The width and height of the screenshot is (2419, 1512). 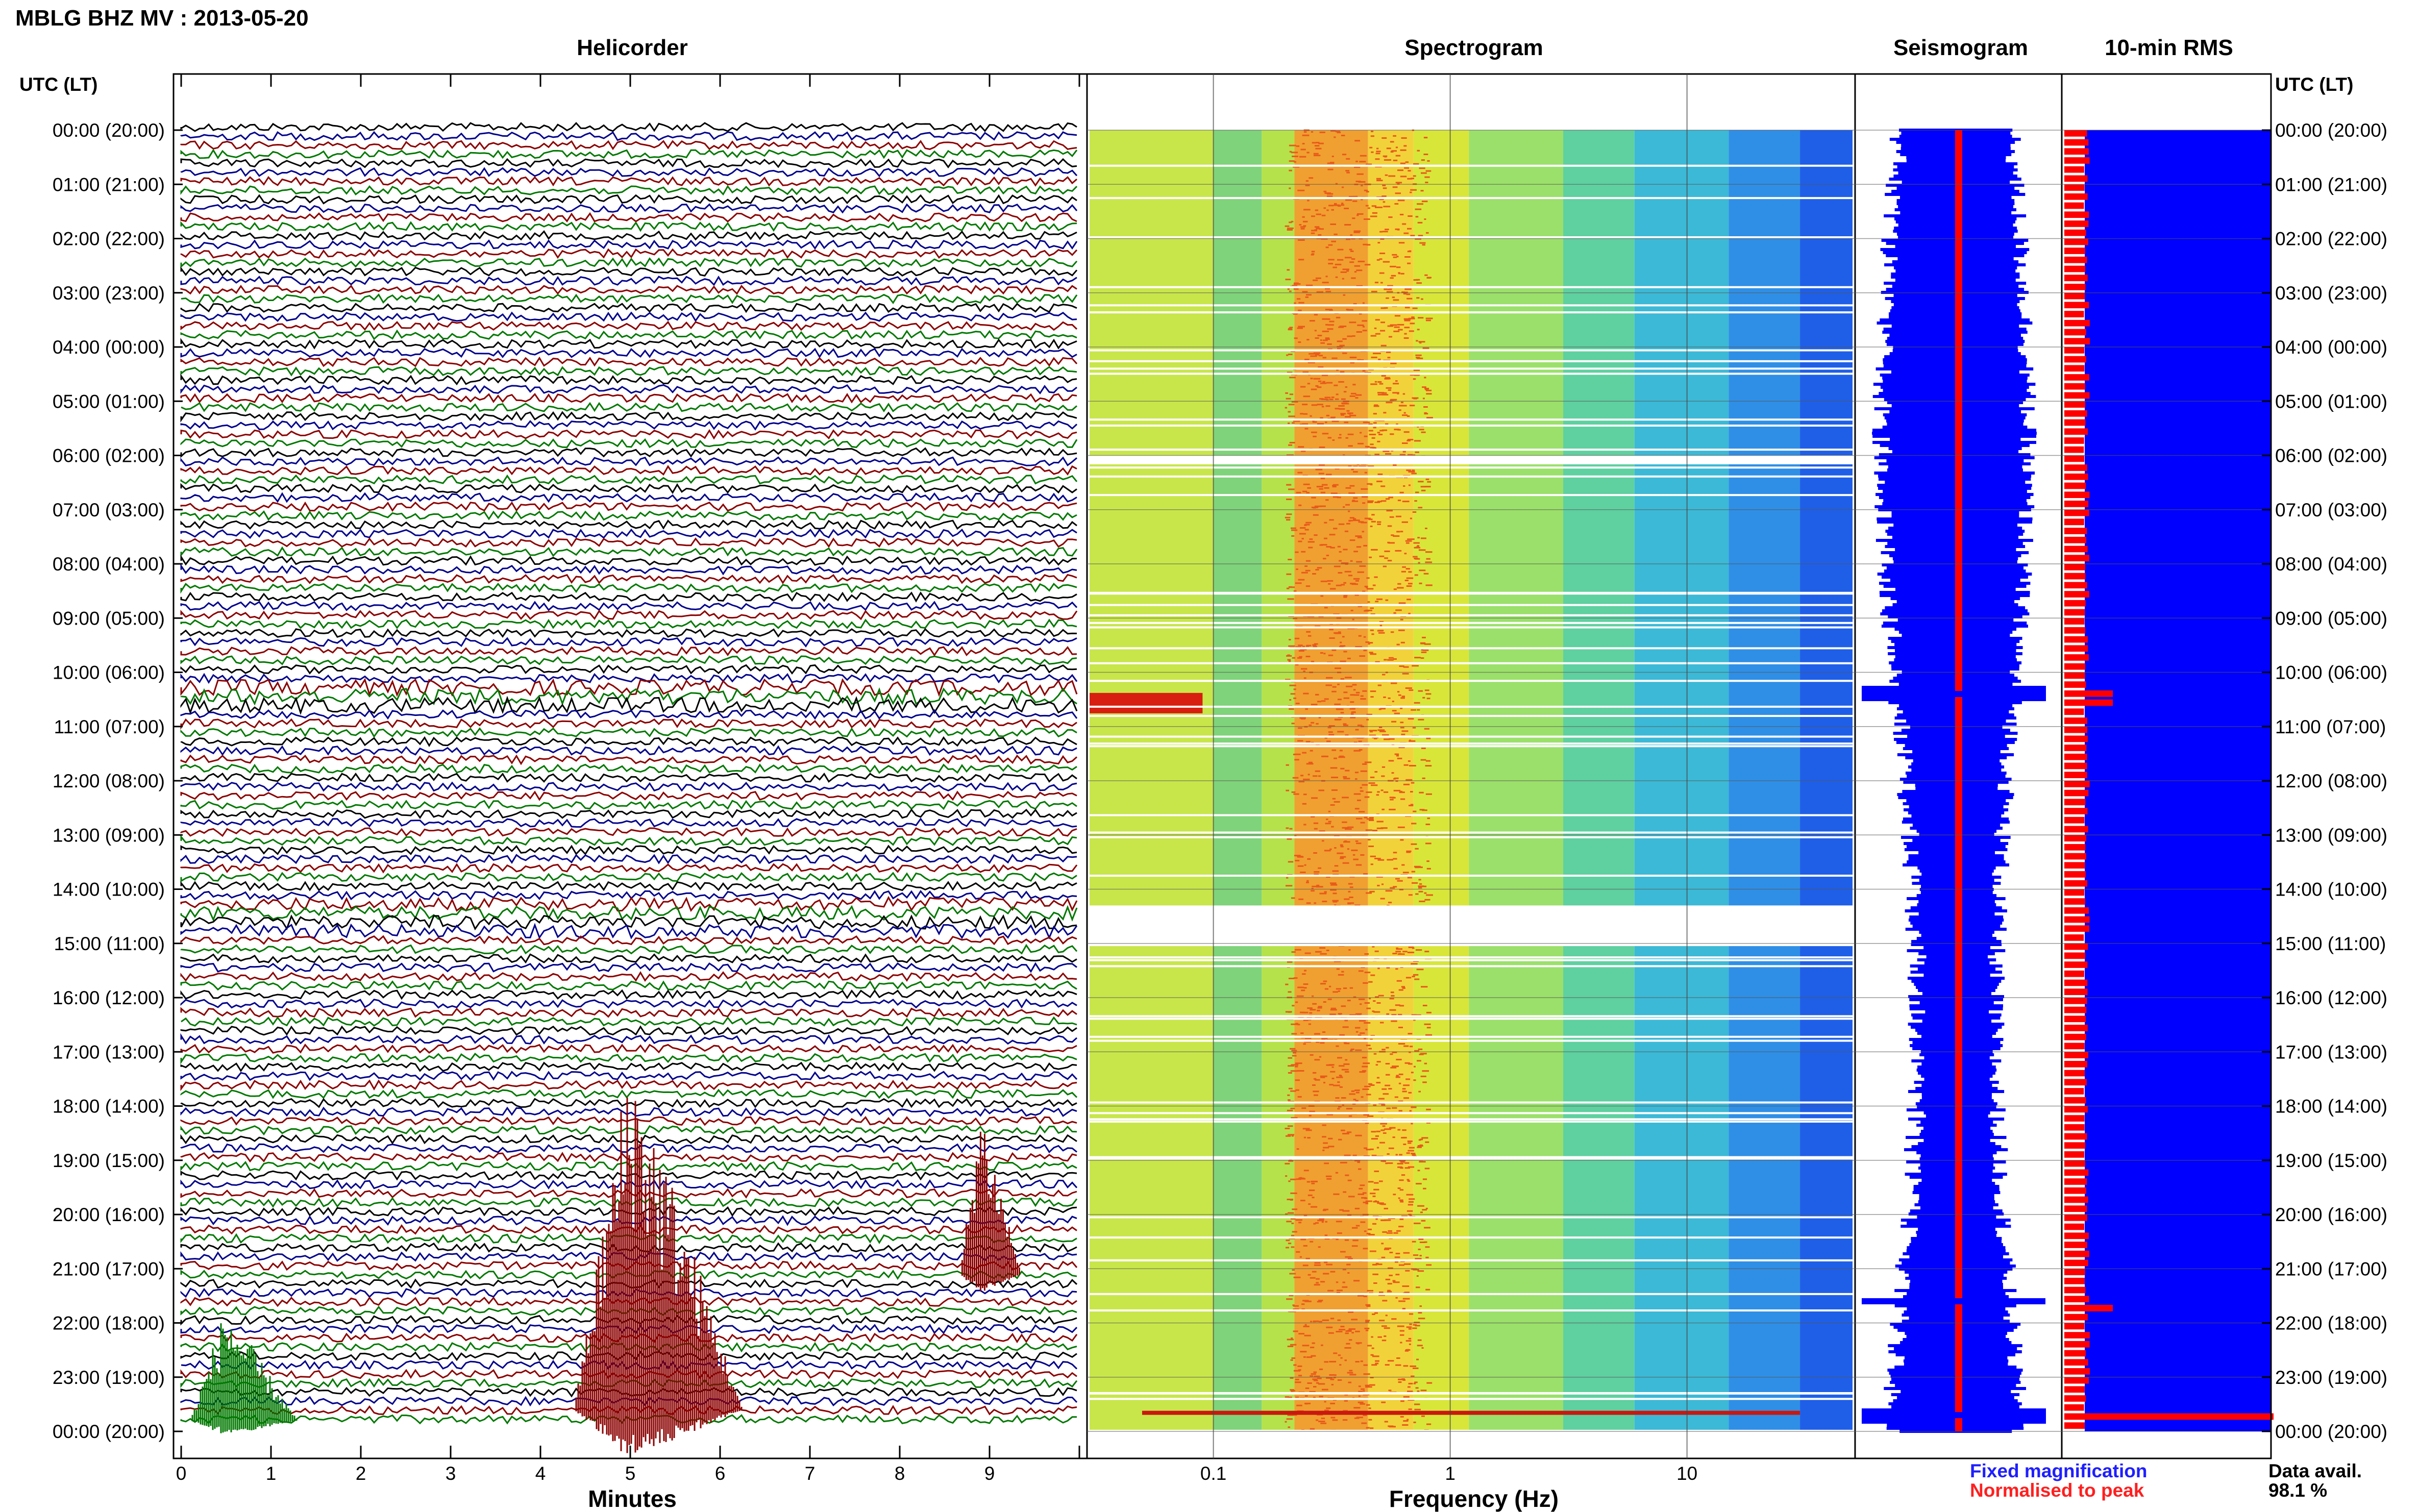 I want to click on time-label-left: 00:00 (20:00), so click(x=109, y=1431).